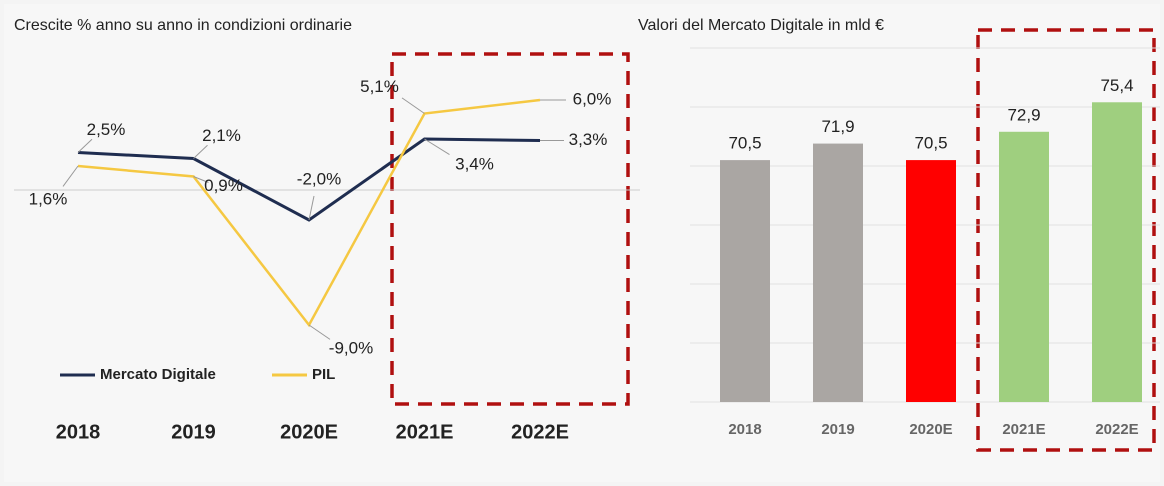  I want to click on data-label: -9,0%, so click(351, 347).